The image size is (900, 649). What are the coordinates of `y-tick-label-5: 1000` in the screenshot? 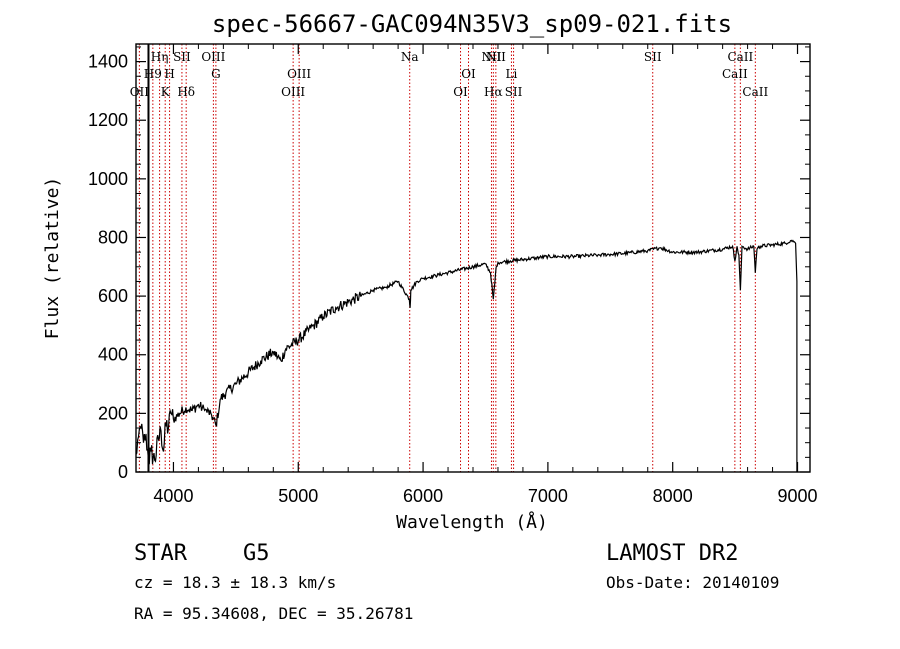 It's located at (108, 179).